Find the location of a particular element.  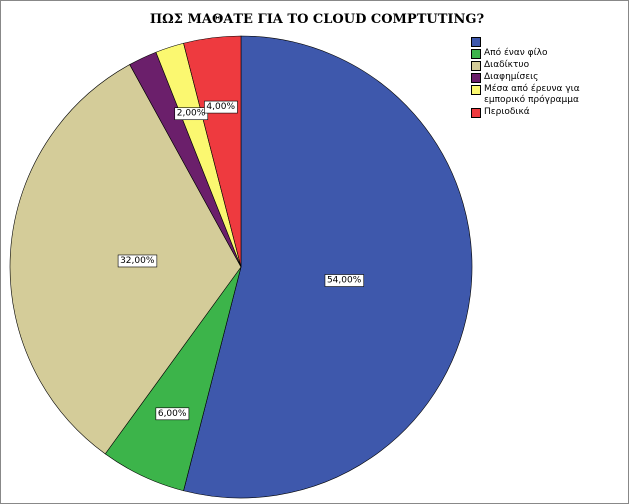

legend-label: Μέσα από έρευνα για εμπορικό πρόγραμμα is located at coordinates (532, 94).